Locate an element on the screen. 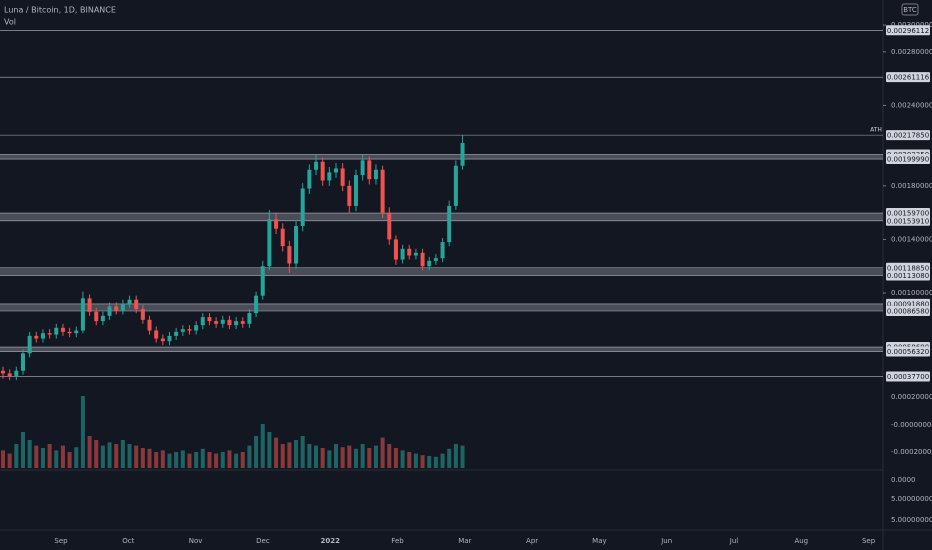  price-tag-label: 0.00118850 is located at coordinates (908, 268).